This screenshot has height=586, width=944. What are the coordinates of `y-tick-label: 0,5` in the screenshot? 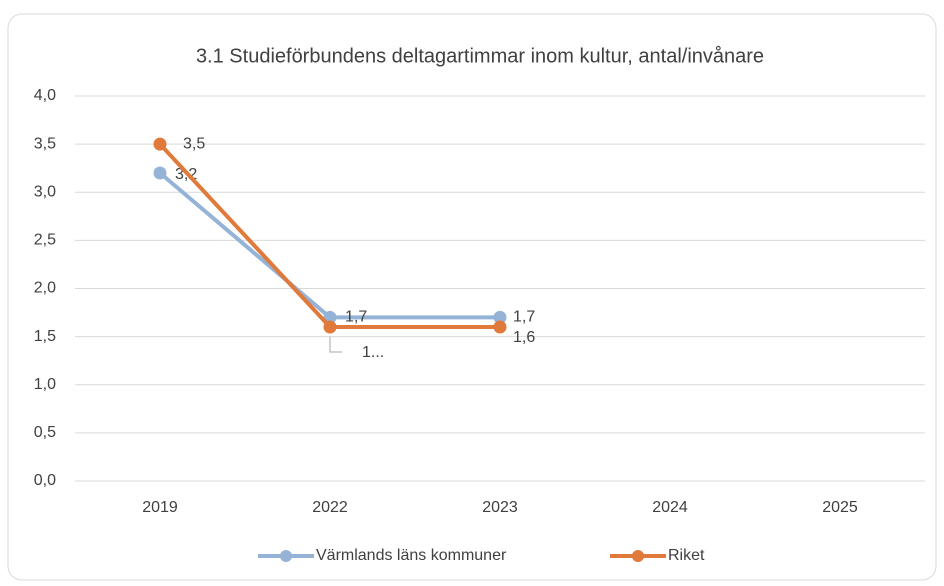 It's located at (45, 432).